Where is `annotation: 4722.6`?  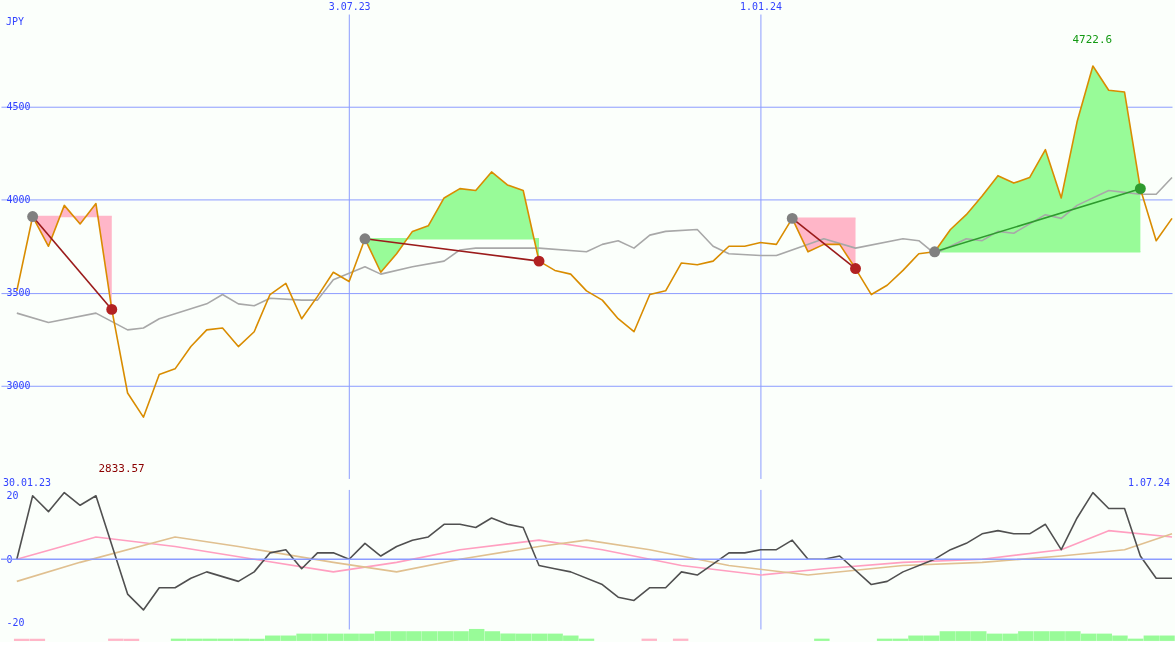 annotation: 4722.6 is located at coordinates (1092, 39).